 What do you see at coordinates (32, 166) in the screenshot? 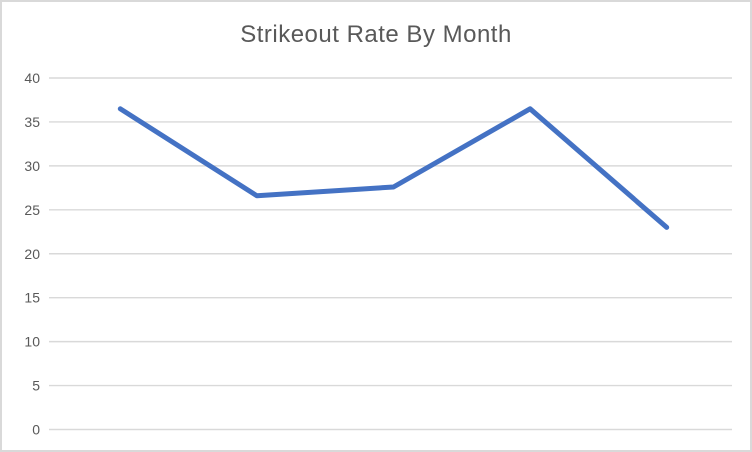
I see `y-axis-tick-label: 30` at bounding box center [32, 166].